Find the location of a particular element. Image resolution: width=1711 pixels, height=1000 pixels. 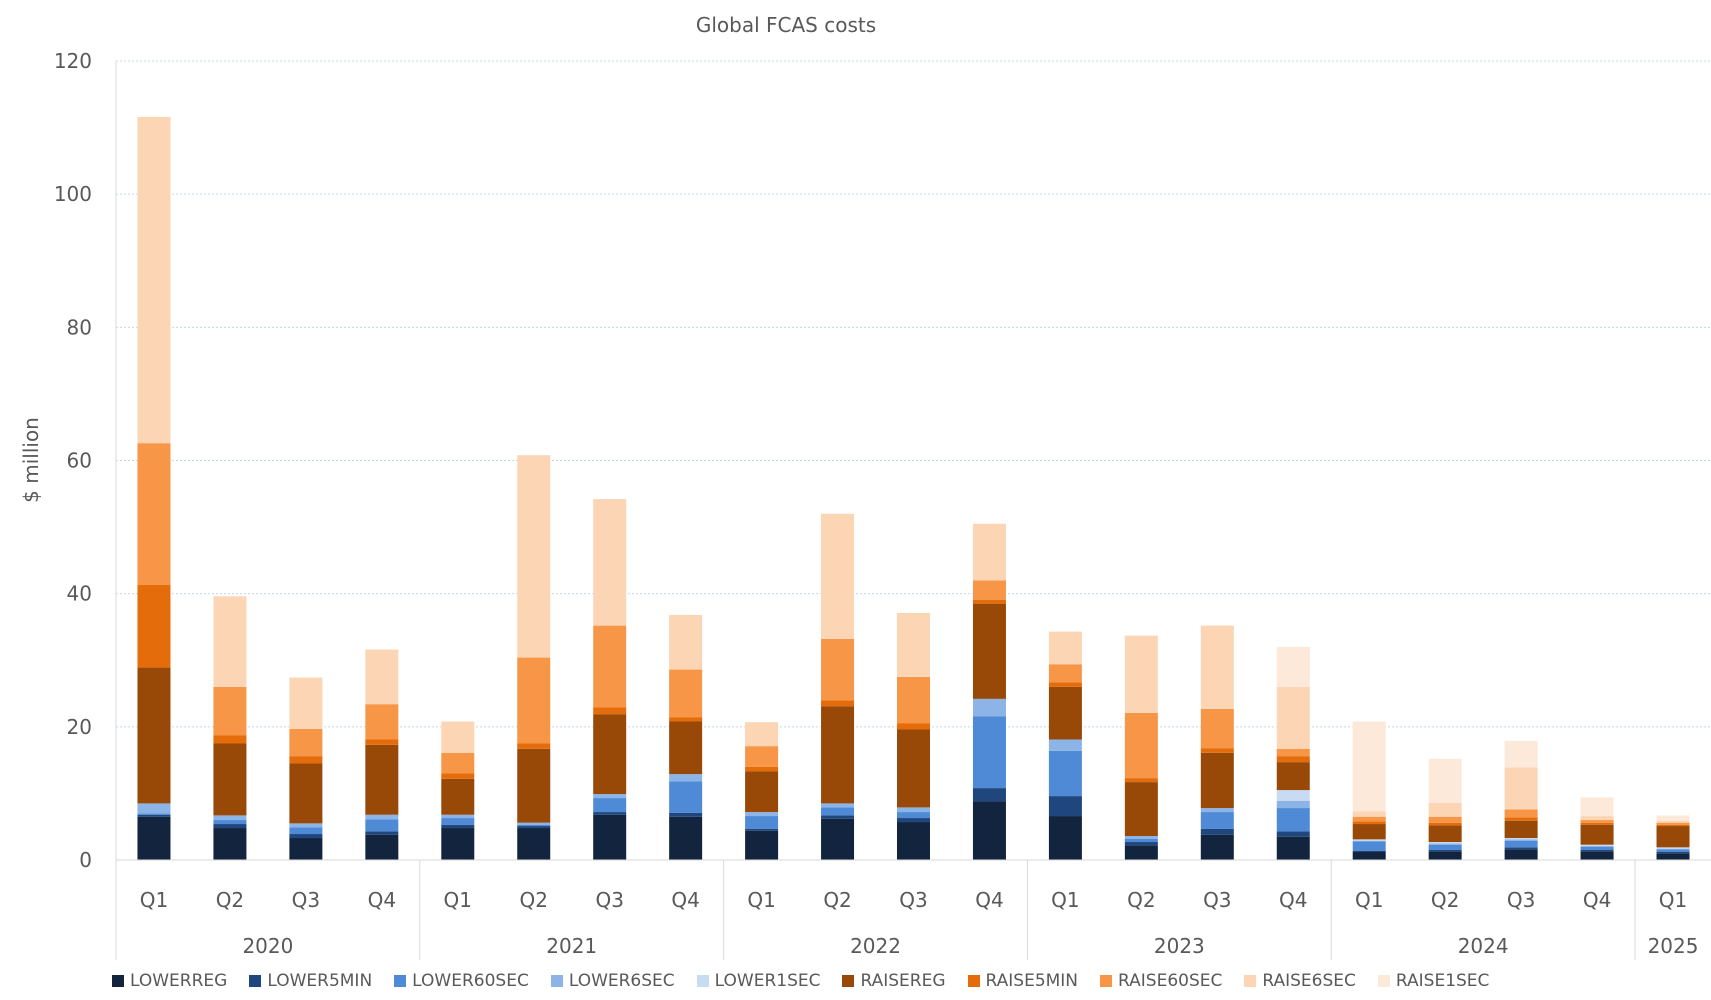

y-tick-label: 100 is located at coordinates (73, 194).